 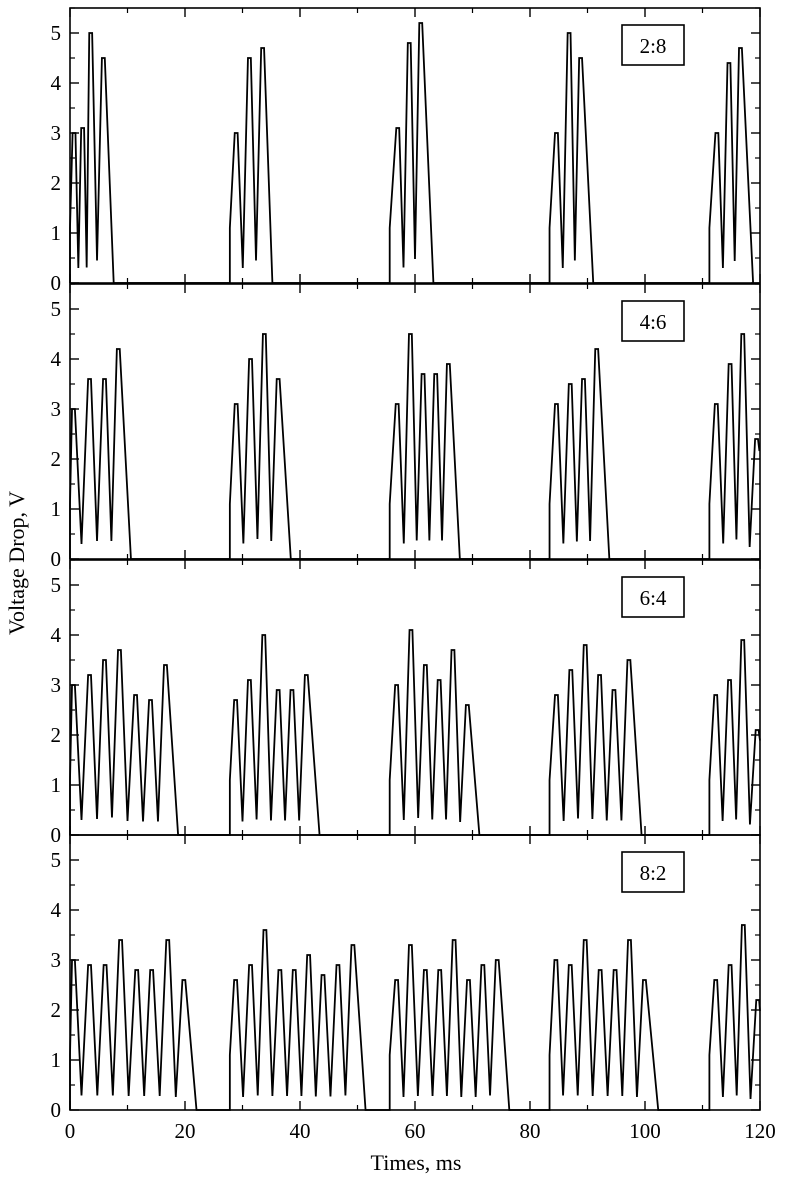 I want to click on x-tick-label: 100, so click(x=645, y=1131).